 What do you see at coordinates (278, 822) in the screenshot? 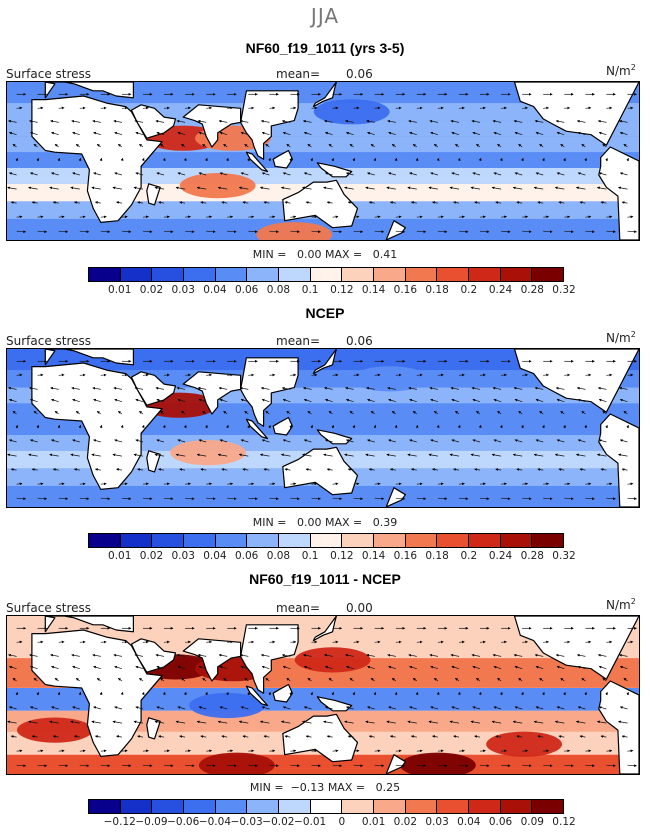
I see `colorbar-tick-label: −0.02` at bounding box center [278, 822].